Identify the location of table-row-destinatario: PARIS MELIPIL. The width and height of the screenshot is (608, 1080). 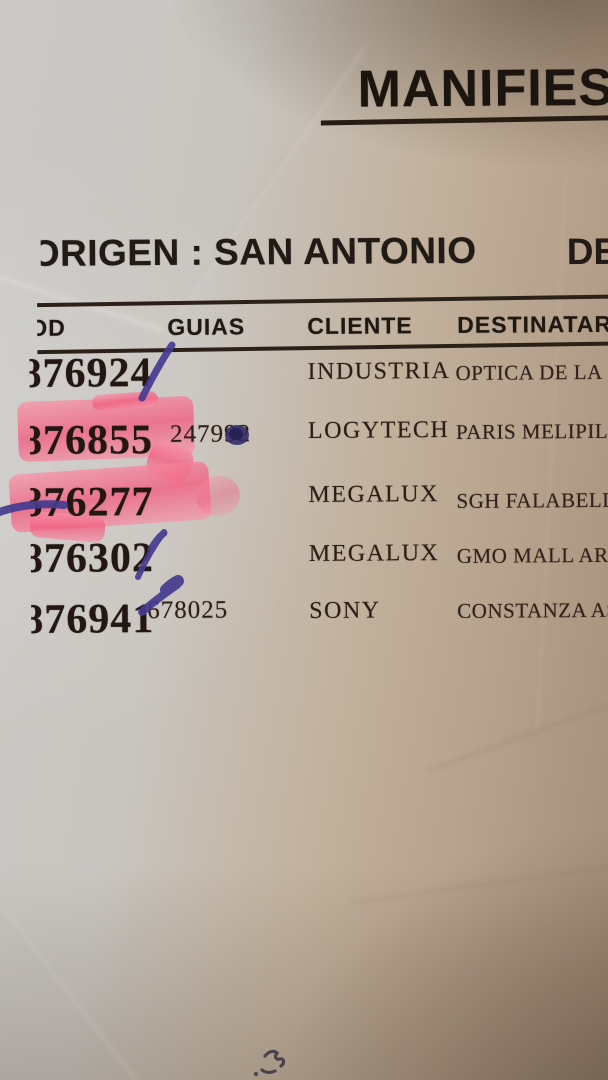
(531, 431).